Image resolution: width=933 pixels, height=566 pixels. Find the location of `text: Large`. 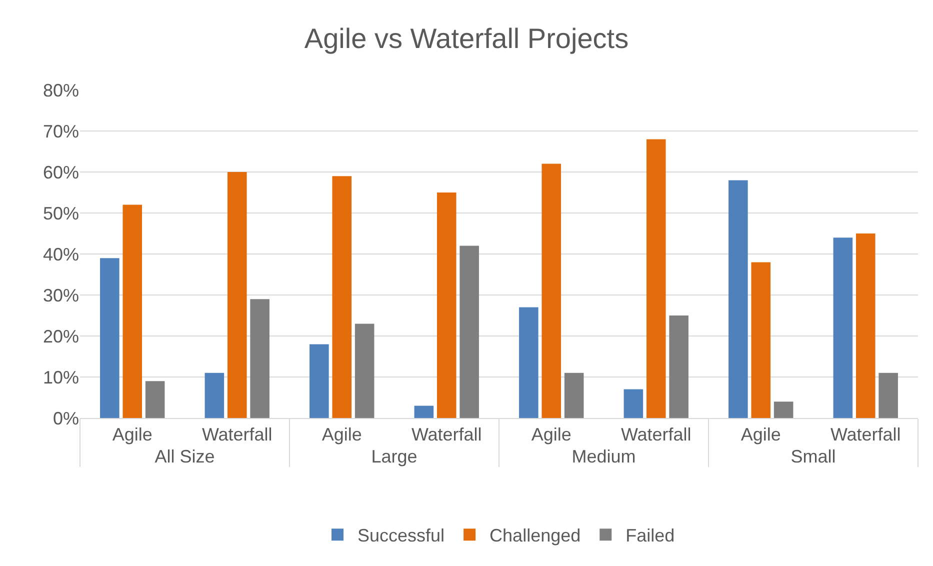

text: Large is located at coordinates (394, 456).